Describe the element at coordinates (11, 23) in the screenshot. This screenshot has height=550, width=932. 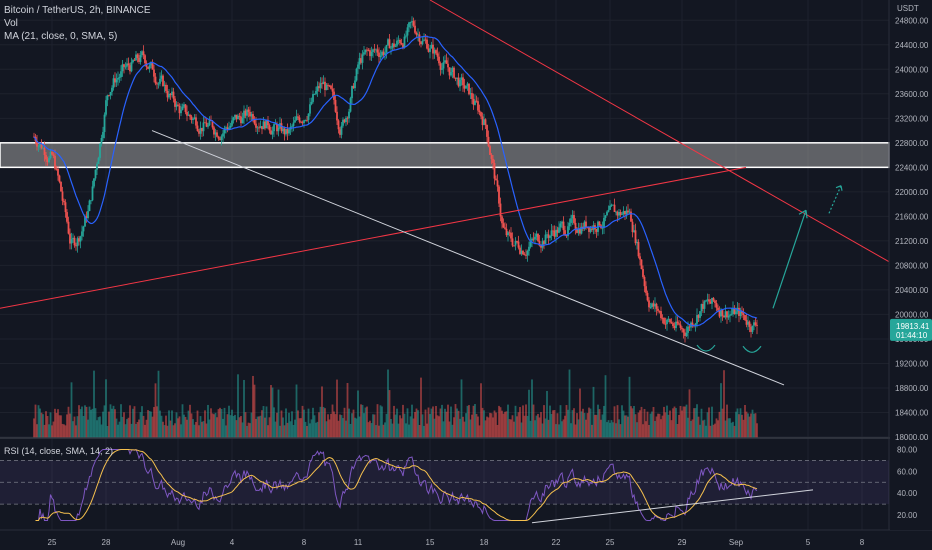
I see `volume-legend: Vol` at that location.